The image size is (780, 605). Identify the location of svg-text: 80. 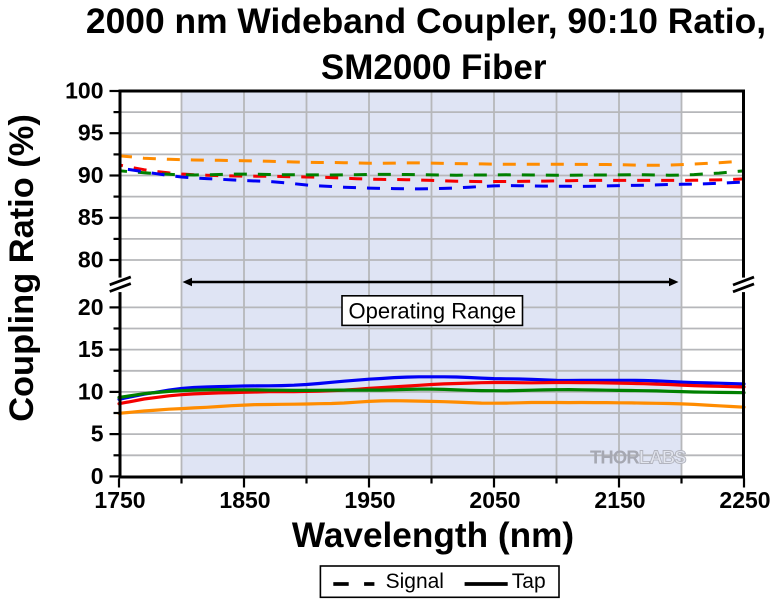
(91, 259).